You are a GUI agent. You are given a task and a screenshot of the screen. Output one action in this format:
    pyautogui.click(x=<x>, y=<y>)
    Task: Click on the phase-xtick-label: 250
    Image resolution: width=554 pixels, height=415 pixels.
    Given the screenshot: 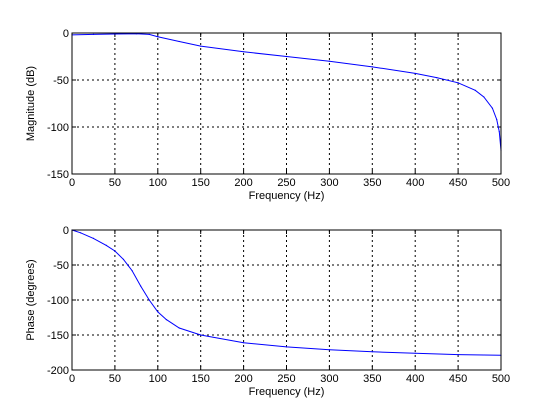 What is the action you would take?
    pyautogui.click(x=286, y=379)
    